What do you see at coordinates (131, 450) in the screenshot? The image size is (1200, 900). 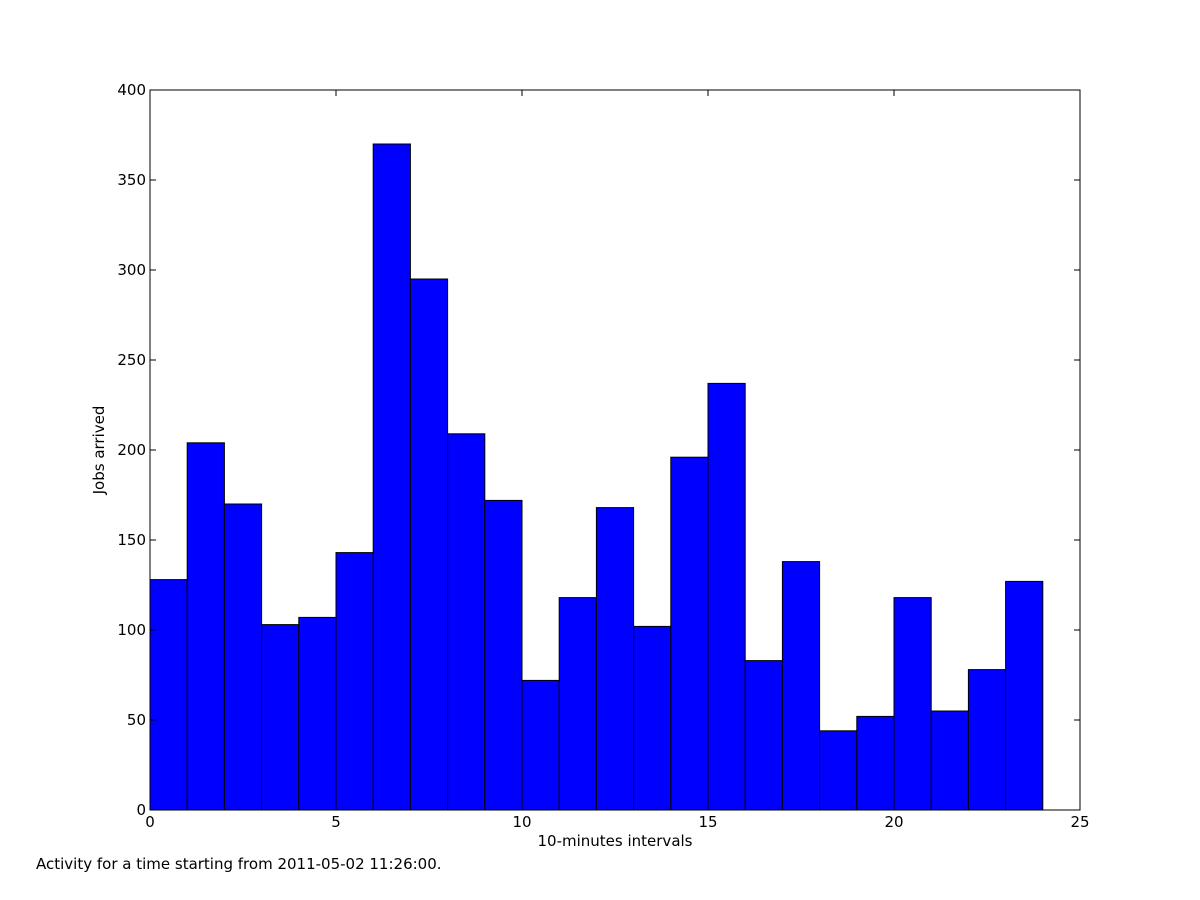 I see `y-tick-label: 200` at bounding box center [131, 450].